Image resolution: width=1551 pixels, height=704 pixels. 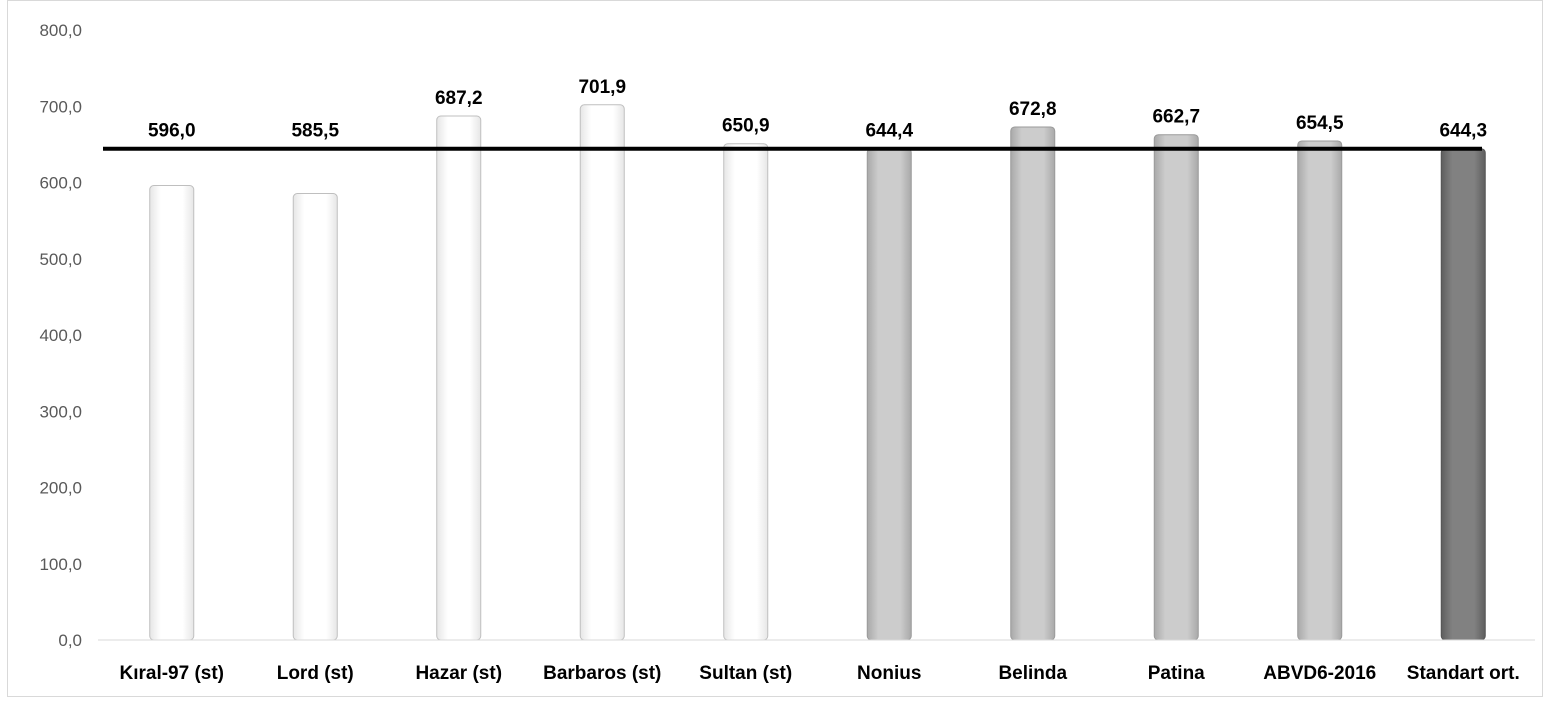 What do you see at coordinates (1319, 673) in the screenshot?
I see `category-label: ABVD6-2016` at bounding box center [1319, 673].